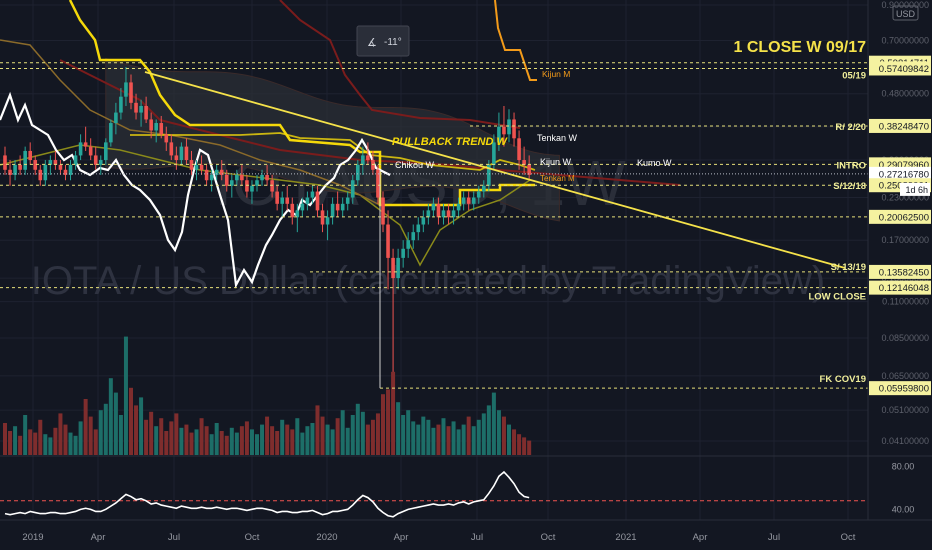  Describe the element at coordinates (557, 178) in the screenshot. I see `annotation-6: Tenkan M` at that location.